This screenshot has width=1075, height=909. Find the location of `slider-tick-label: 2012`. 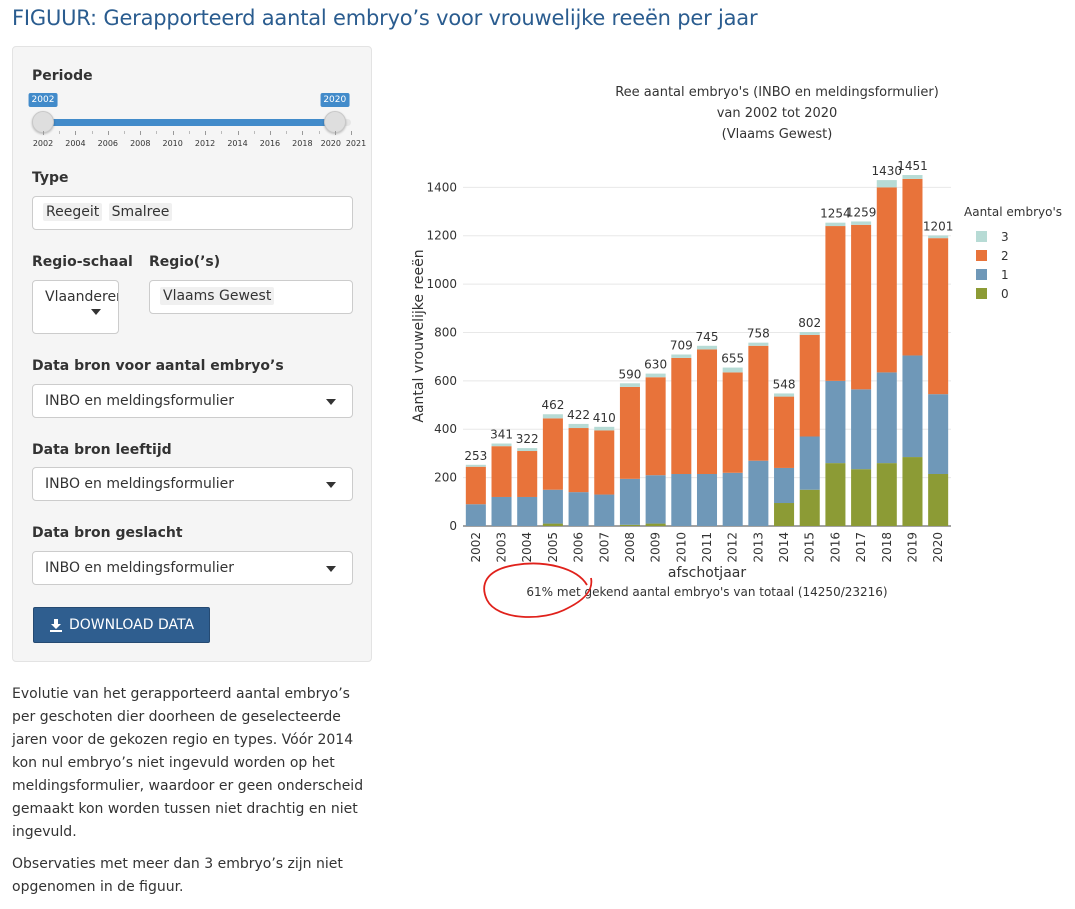

slider-tick-label: 2012 is located at coordinates (205, 143).